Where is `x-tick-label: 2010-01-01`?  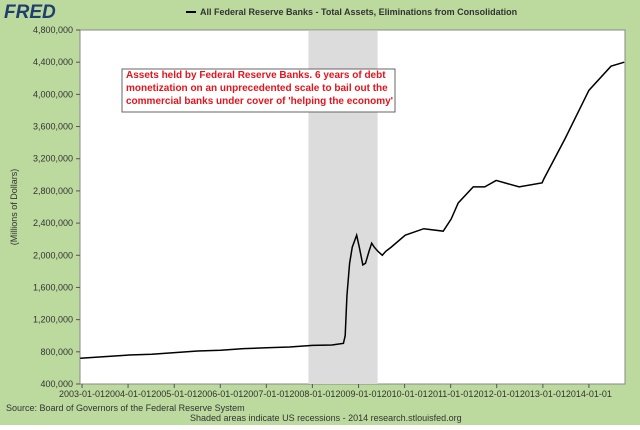
x-tick-label: 2010-01-01 is located at coordinates (405, 394).